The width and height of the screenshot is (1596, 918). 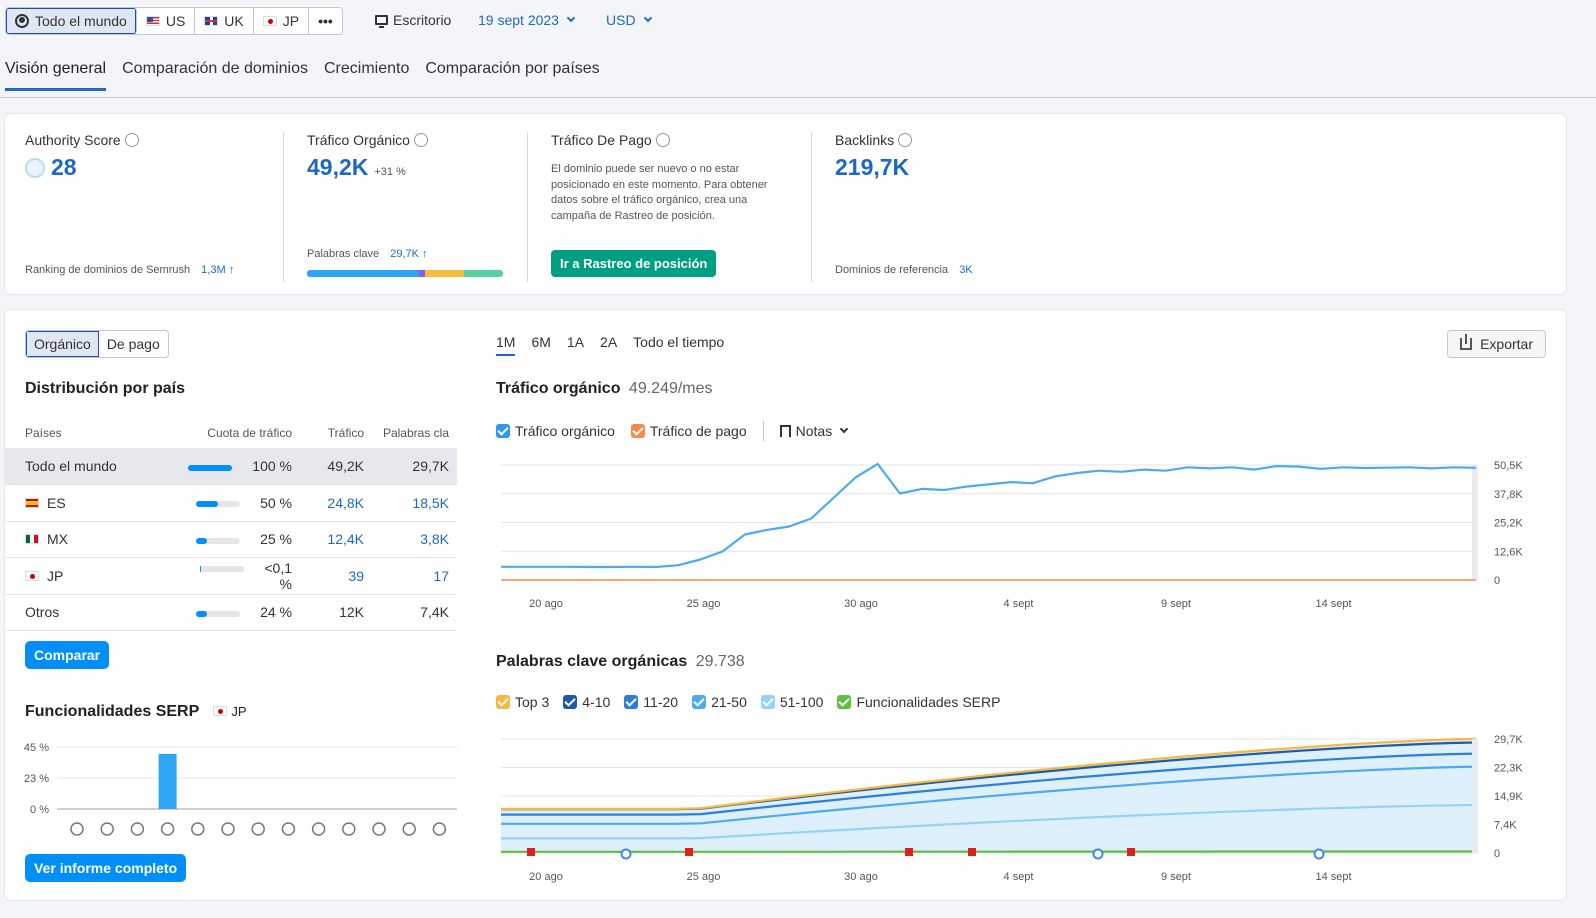 I want to click on notes-dropdown: Notas, so click(x=814, y=431).